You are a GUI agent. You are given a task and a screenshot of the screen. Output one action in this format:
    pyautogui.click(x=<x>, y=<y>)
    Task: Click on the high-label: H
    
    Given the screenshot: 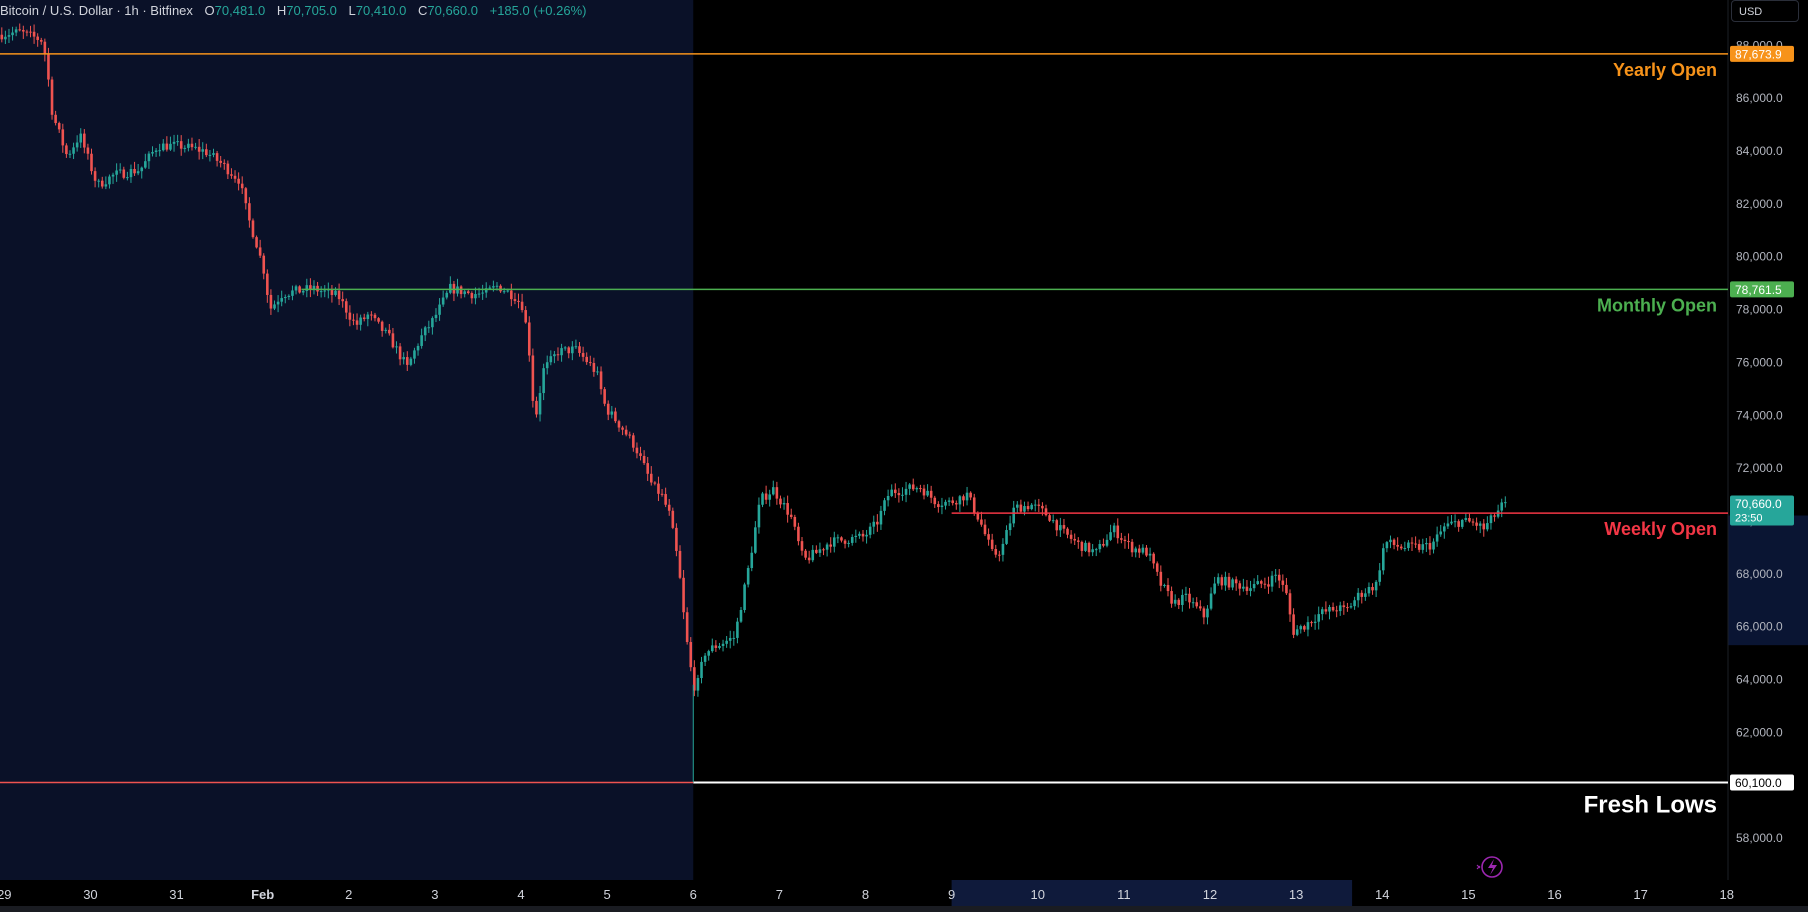 What is the action you would take?
    pyautogui.click(x=281, y=10)
    